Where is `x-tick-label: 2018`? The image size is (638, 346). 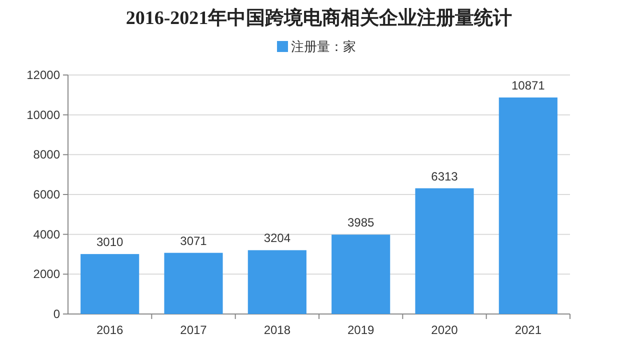
x-tick-label: 2018 is located at coordinates (277, 330).